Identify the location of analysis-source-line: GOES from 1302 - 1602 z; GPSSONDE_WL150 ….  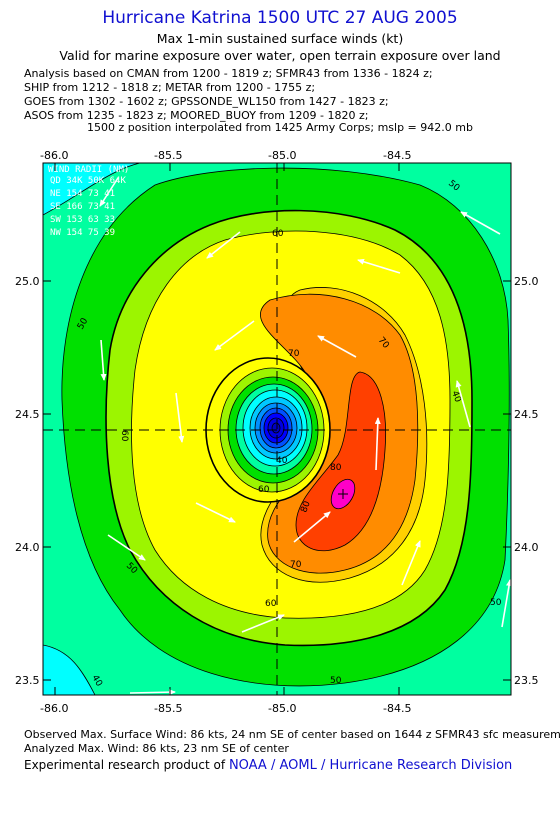
(206, 101).